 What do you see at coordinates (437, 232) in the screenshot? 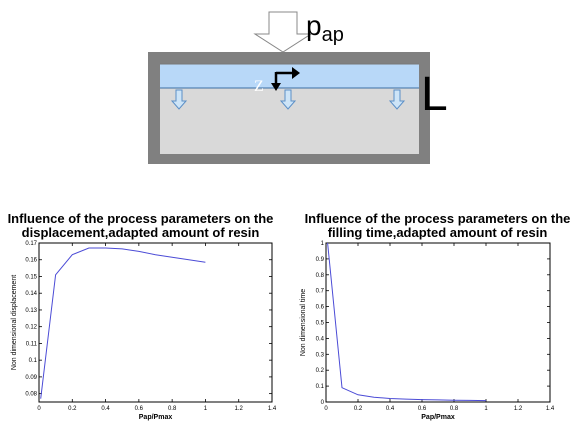
I see `chart2-title-line2: filling time,adapted amount of resin` at bounding box center [437, 232].